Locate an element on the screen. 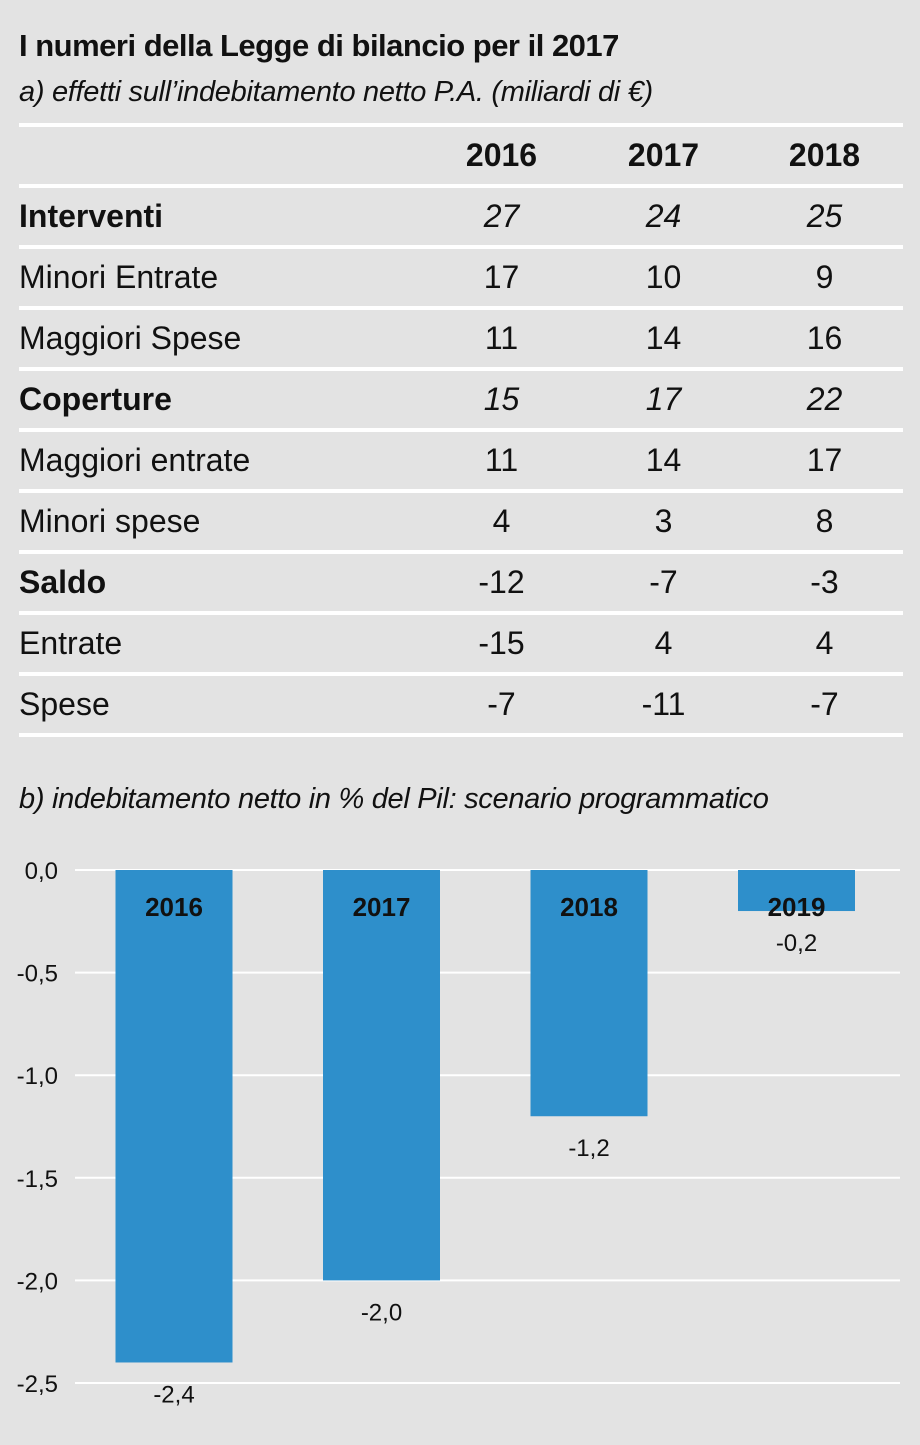 This screenshot has width=920, height=1445. table-cell: 8 is located at coordinates (824, 521).